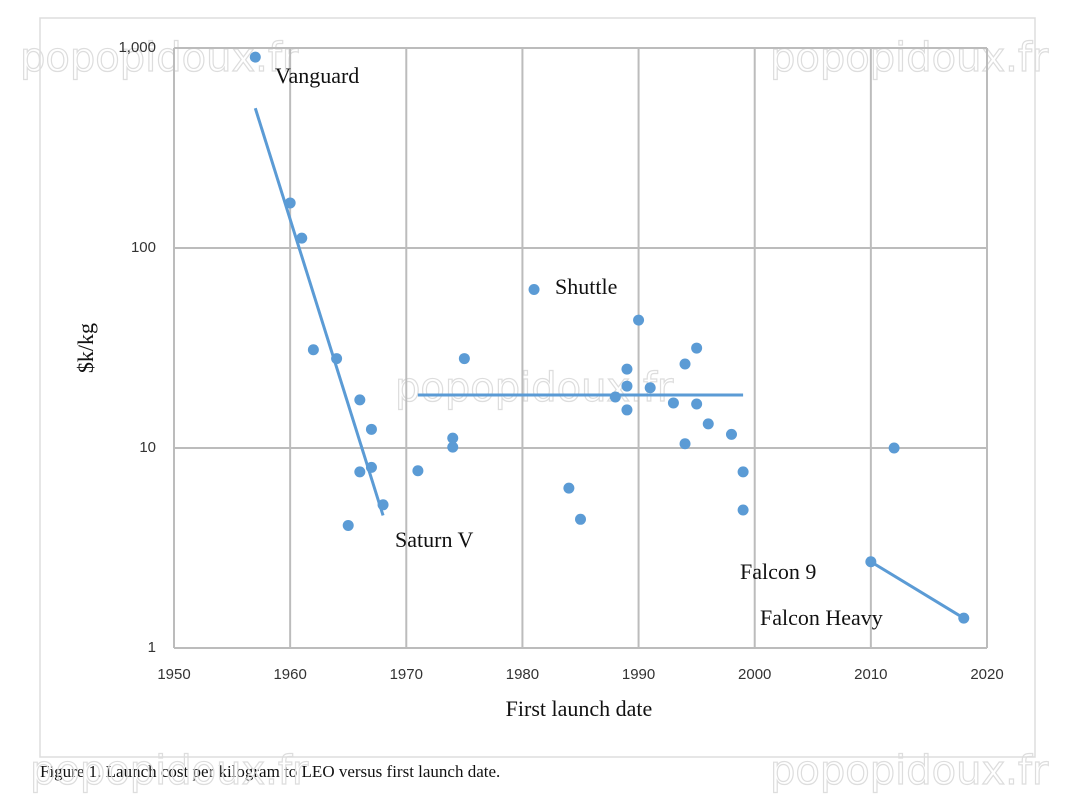 This screenshot has width=1078, height=799. I want to click on x-tick-label: 1960, so click(289, 674).